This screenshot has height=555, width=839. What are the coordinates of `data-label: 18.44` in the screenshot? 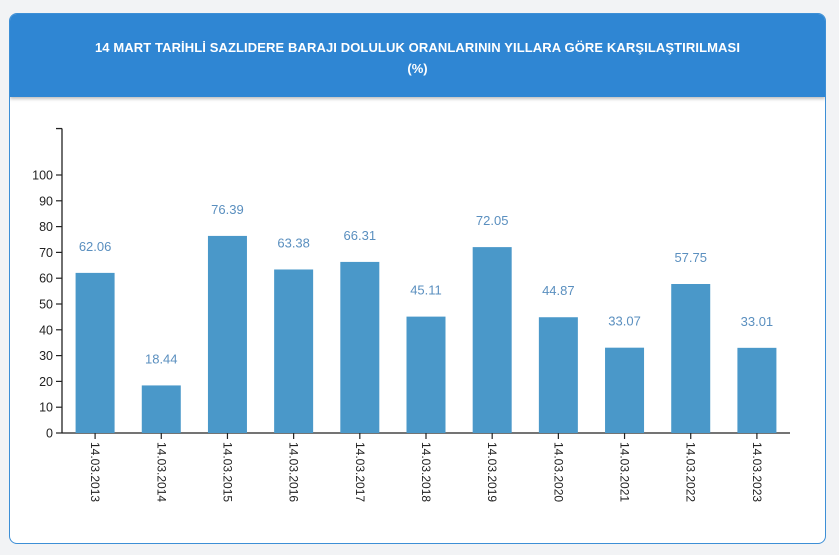 It's located at (161, 358).